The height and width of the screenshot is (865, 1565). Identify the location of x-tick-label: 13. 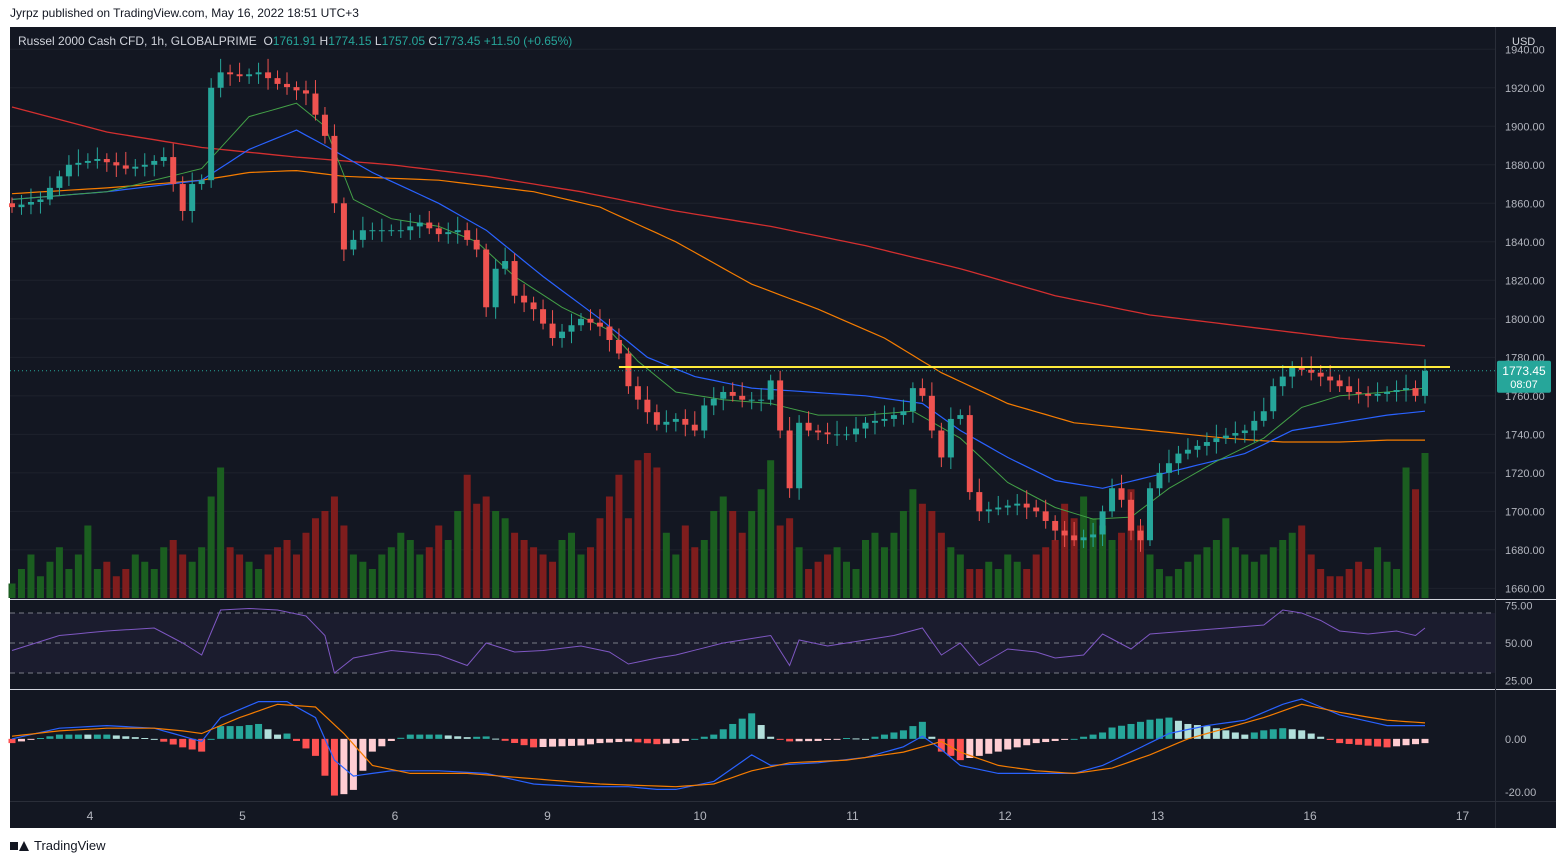
(1158, 816).